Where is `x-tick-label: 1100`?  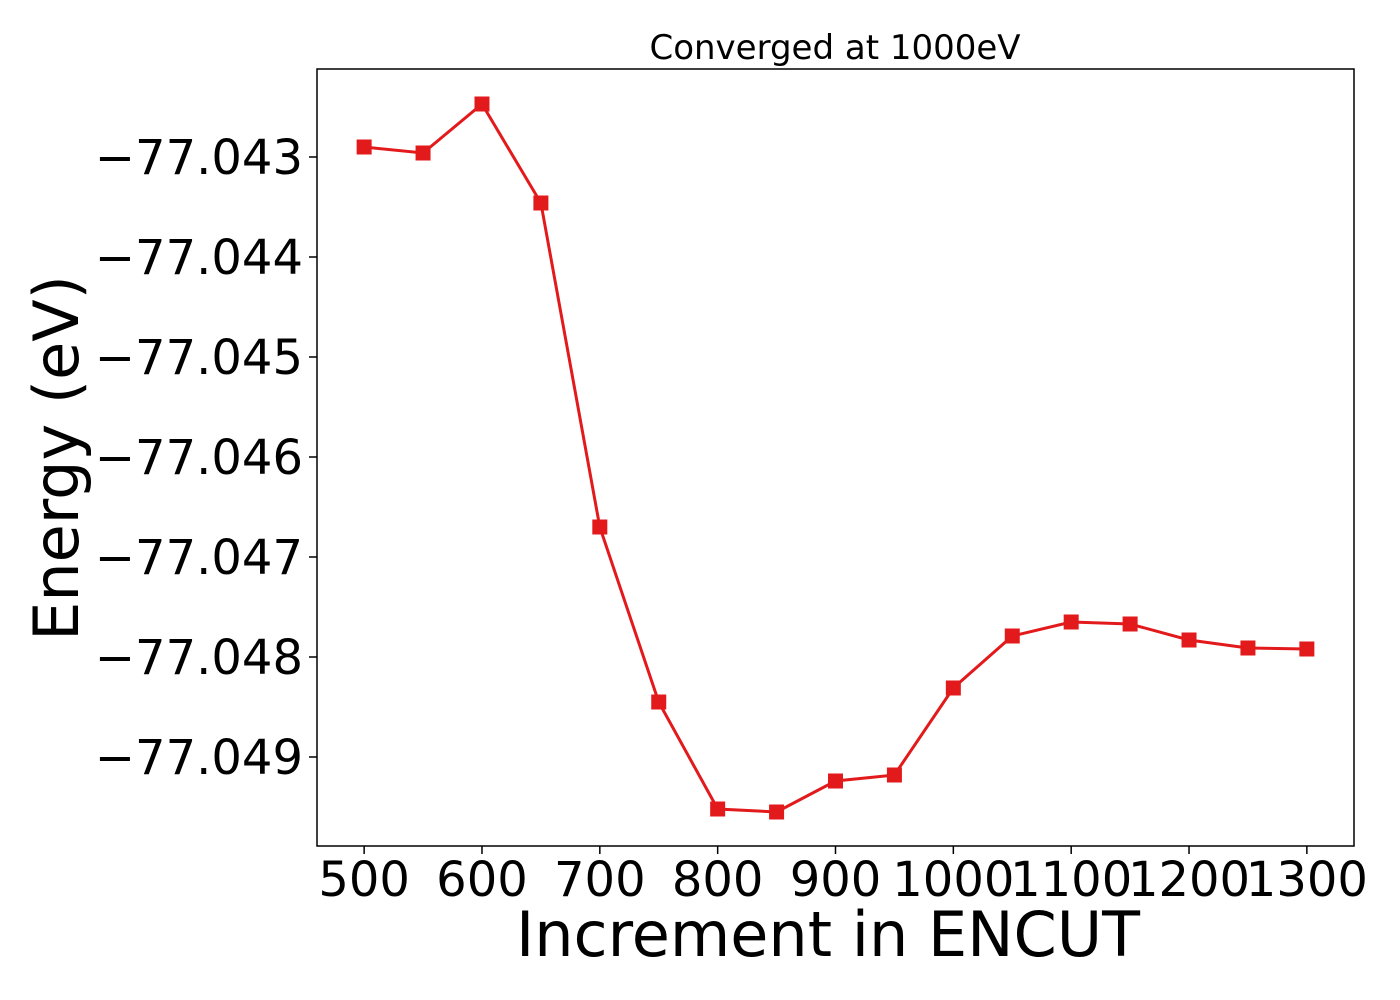
x-tick-label: 1100 is located at coordinates (1071, 880).